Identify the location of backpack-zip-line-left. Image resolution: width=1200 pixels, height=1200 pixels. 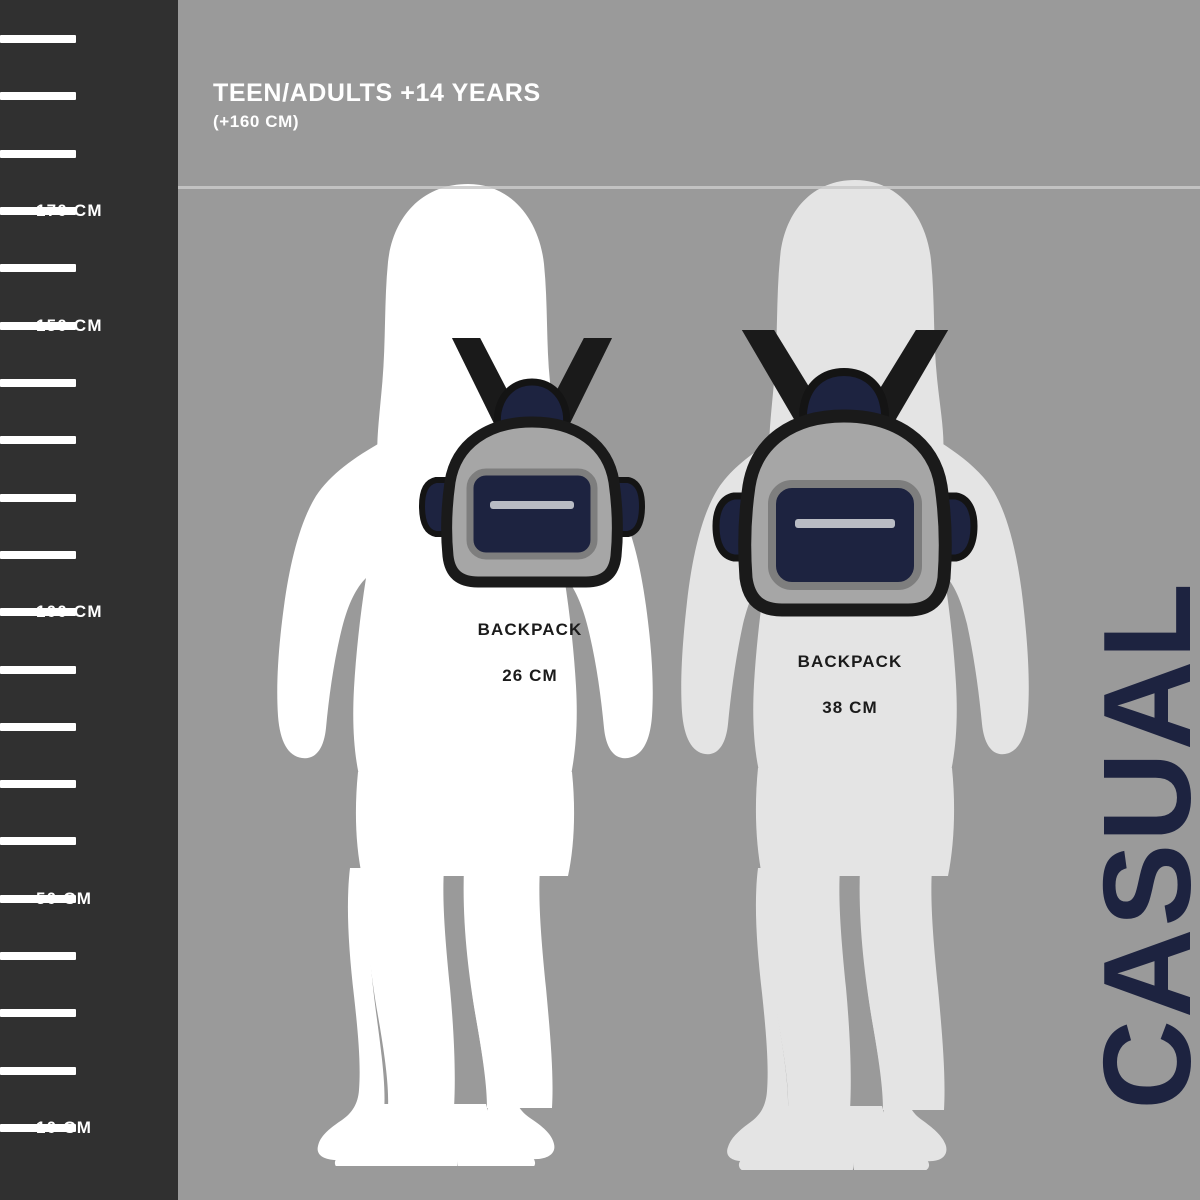
(532, 505).